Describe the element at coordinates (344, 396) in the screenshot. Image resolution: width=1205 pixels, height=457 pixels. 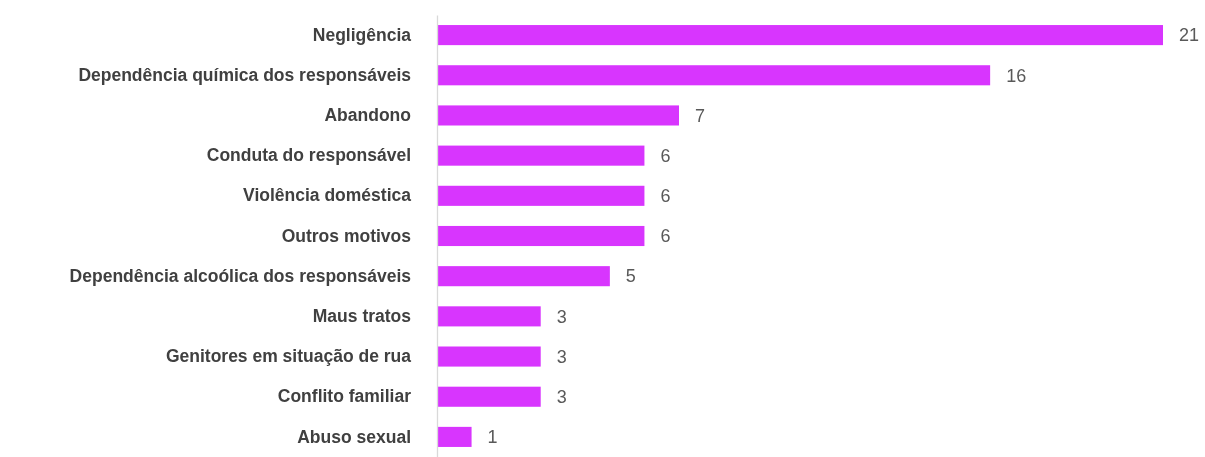
I see `y-tick-label: Conflito familiar` at that location.